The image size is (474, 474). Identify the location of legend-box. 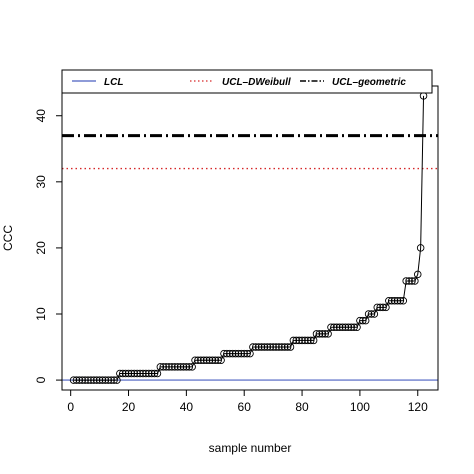
(247, 81).